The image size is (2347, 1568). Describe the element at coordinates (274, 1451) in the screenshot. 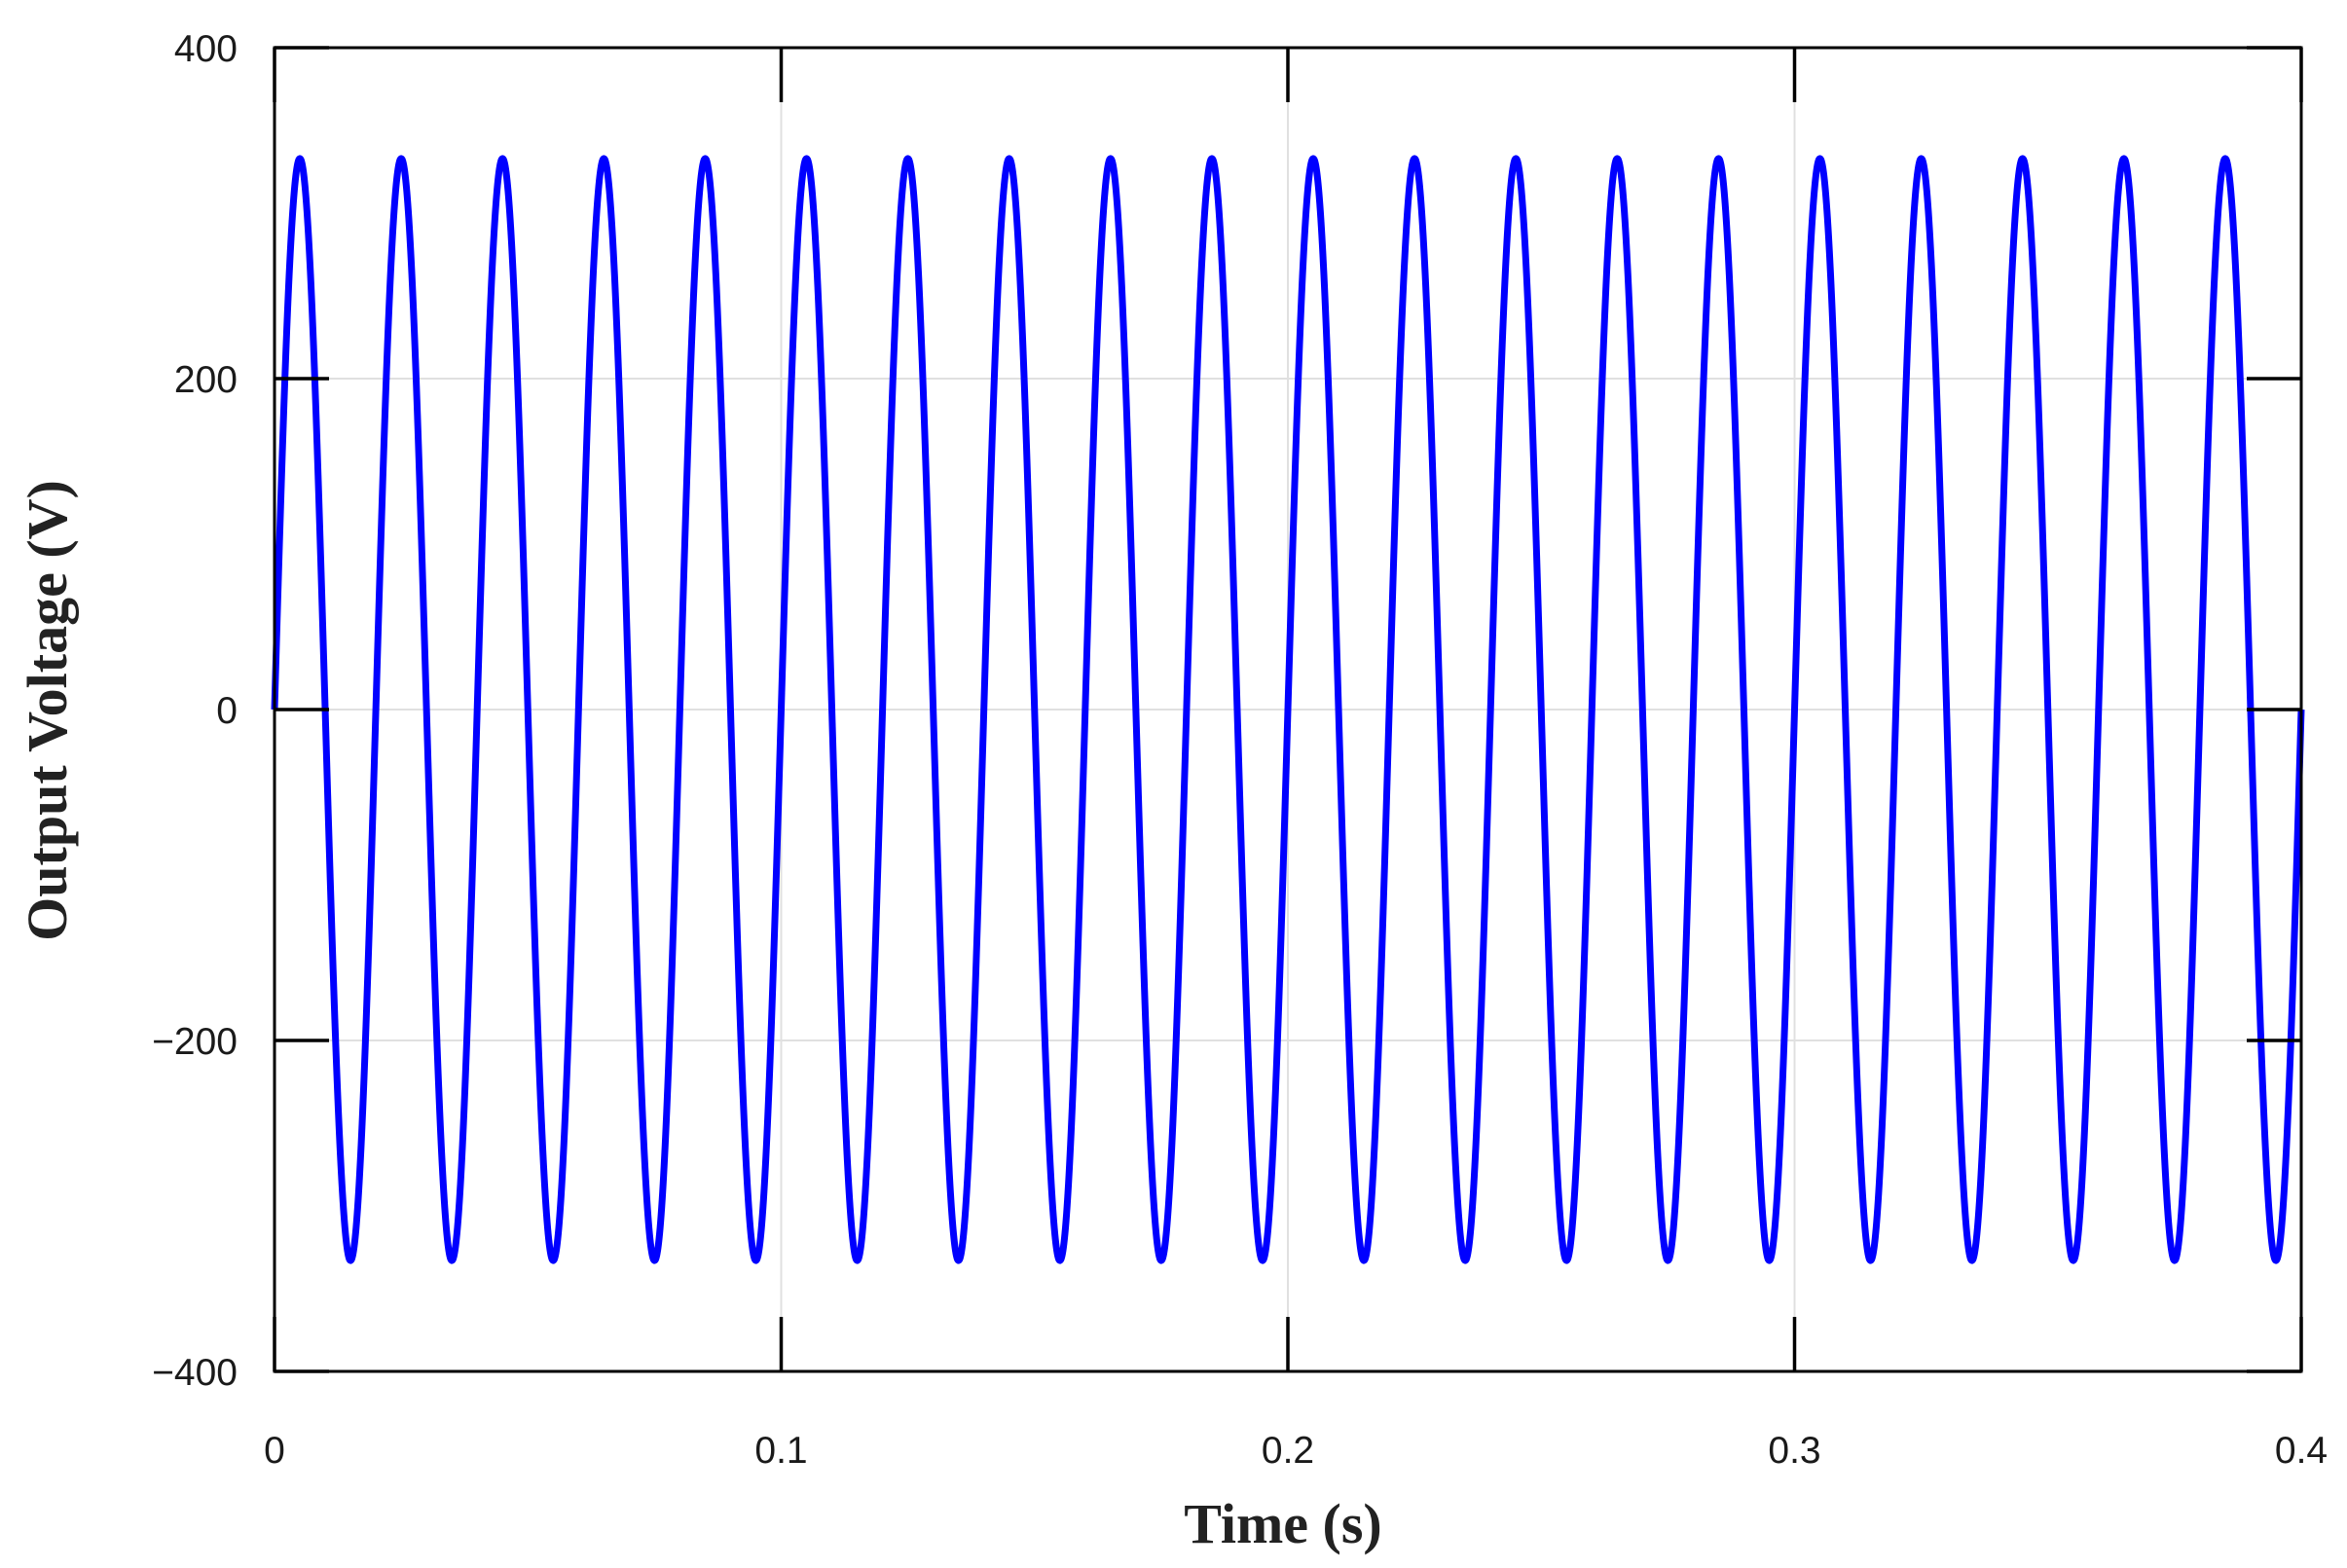

I see `x-tick-label: 0` at that location.